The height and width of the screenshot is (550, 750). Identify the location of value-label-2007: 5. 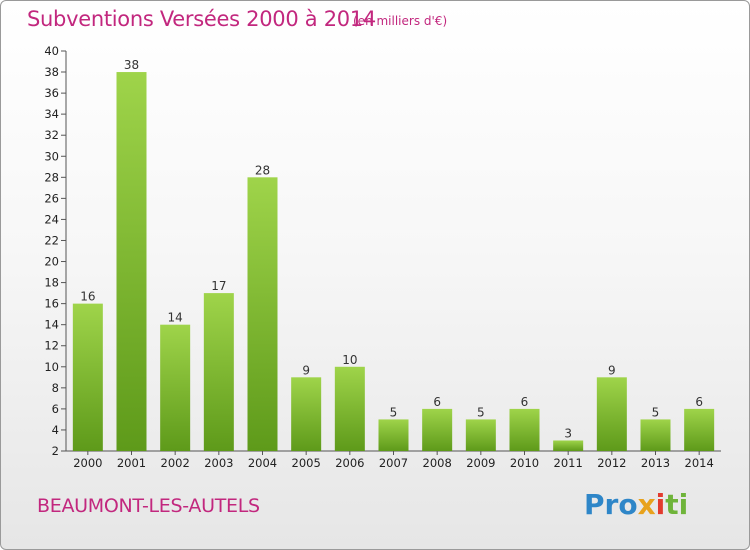
(394, 412).